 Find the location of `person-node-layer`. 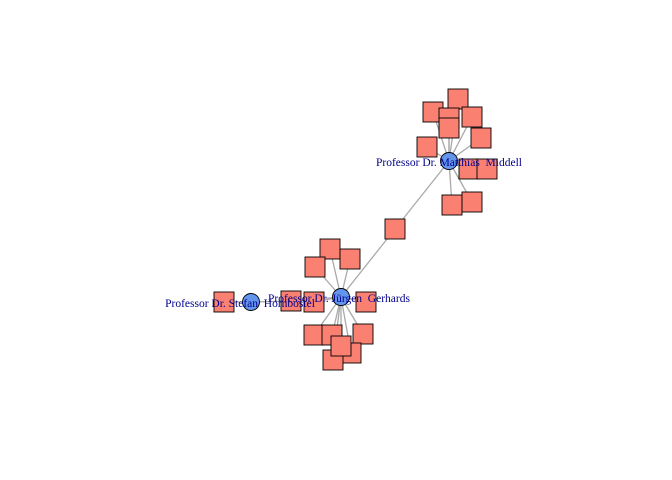

person-node-layer is located at coordinates (350, 231).